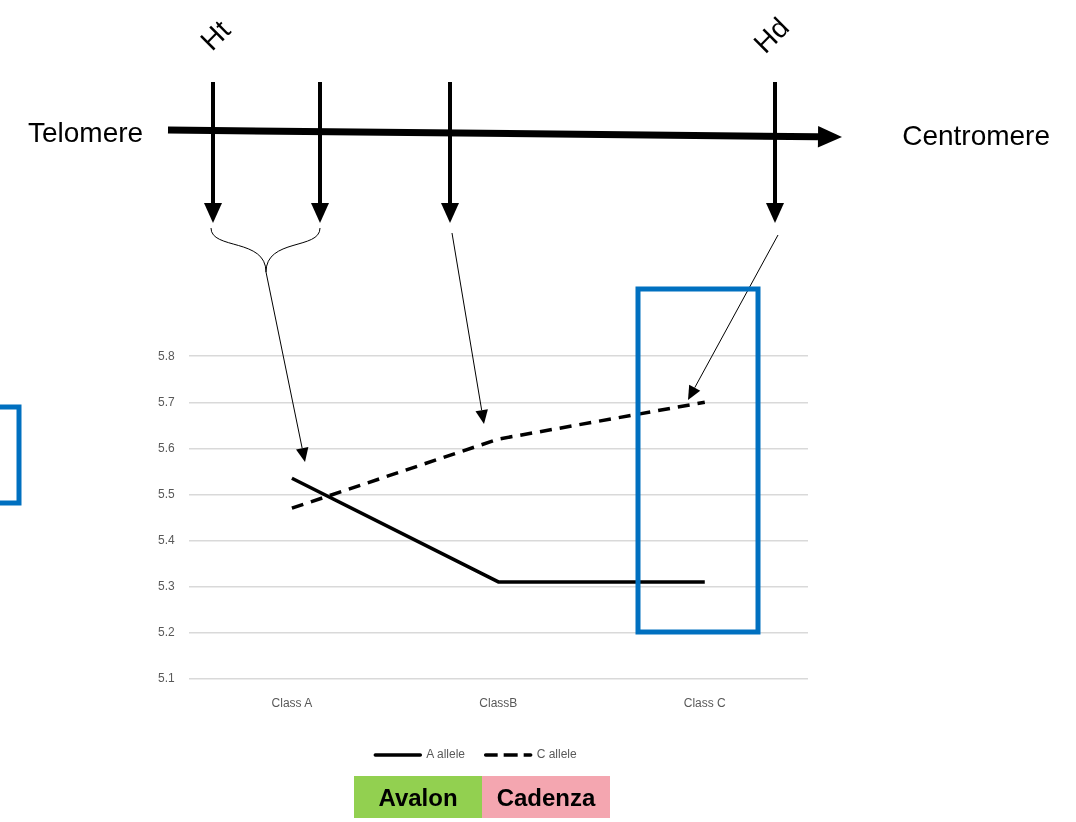 This screenshot has width=1076, height=822. Describe the element at coordinates (166, 355) in the screenshot. I see `y-tick-label: 5.8` at that location.